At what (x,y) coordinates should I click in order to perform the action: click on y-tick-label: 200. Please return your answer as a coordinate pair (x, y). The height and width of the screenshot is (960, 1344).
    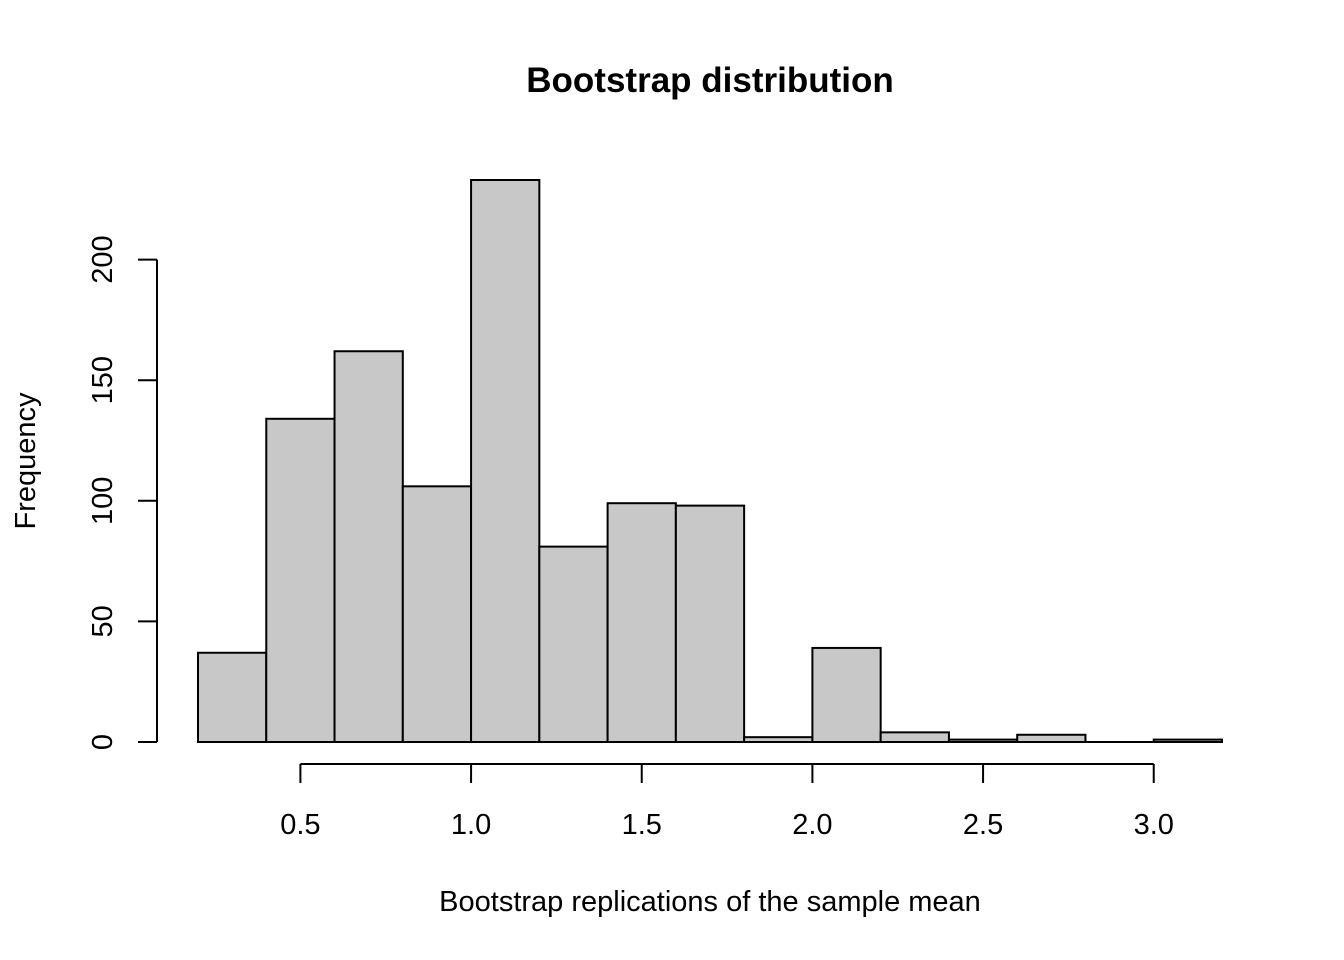
    Looking at the image, I should click on (103, 259).